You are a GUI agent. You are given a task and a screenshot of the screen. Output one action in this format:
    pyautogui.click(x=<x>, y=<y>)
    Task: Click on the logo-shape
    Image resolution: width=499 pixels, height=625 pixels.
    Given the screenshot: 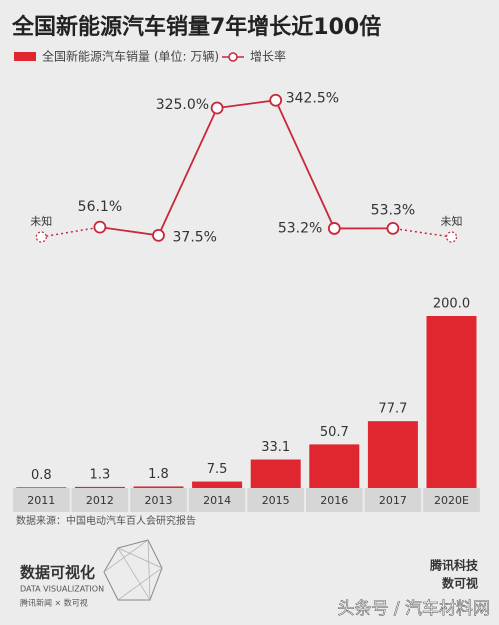 What is the action you would take?
    pyautogui.click(x=133, y=570)
    